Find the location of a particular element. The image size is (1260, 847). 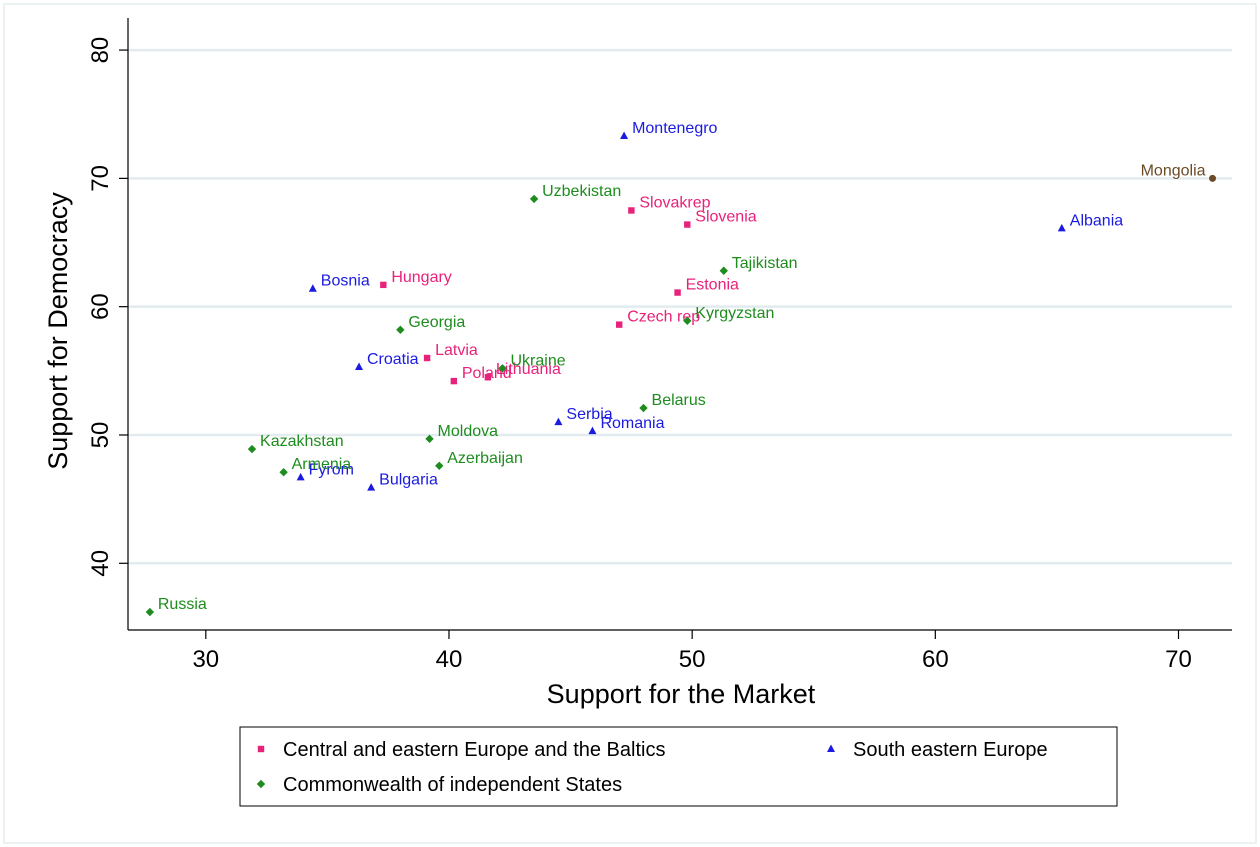

point-label: Poland is located at coordinates (487, 373).